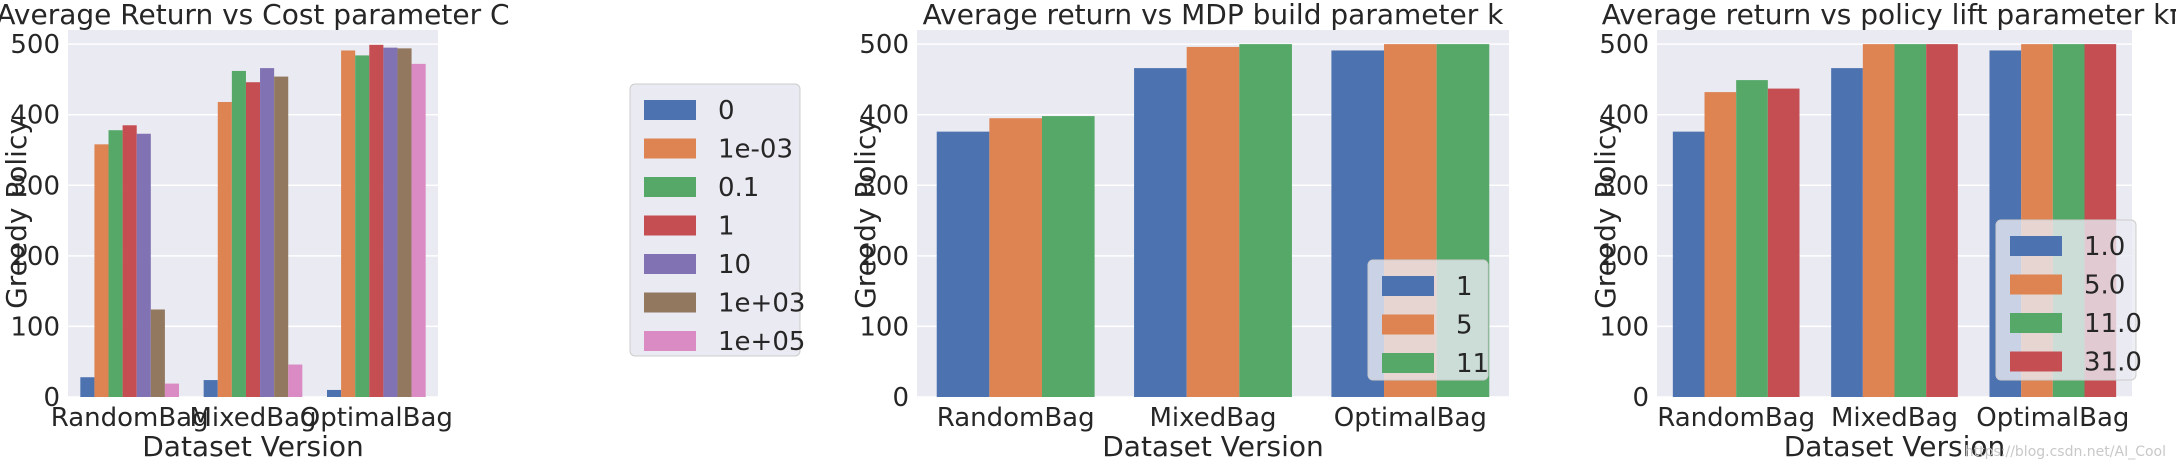 The image size is (2176, 464). Describe the element at coordinates (2066, 300) in the screenshot. I see `legend-box` at that location.